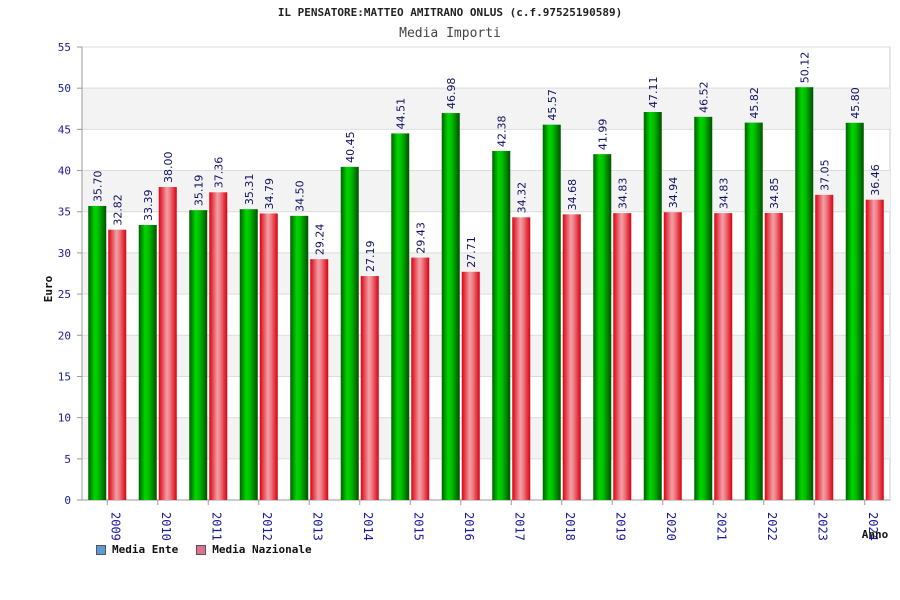  Describe the element at coordinates (774, 193) in the screenshot. I see `value-label-media-nazionale: 34.85` at that location.